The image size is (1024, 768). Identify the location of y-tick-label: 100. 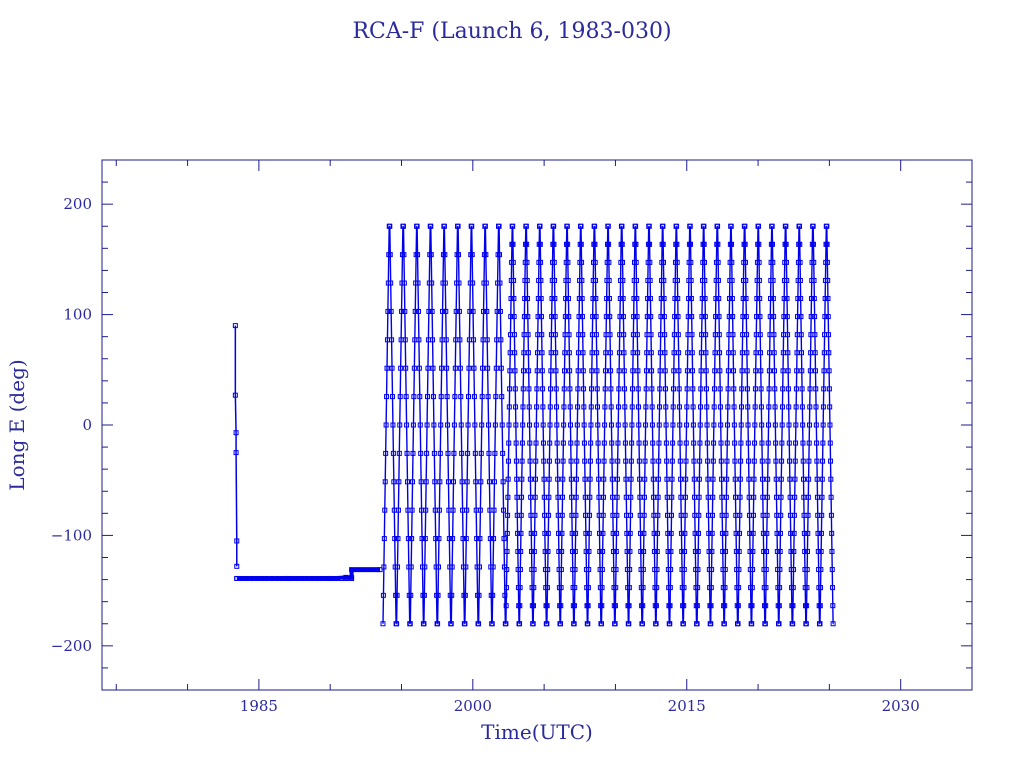
(77, 315).